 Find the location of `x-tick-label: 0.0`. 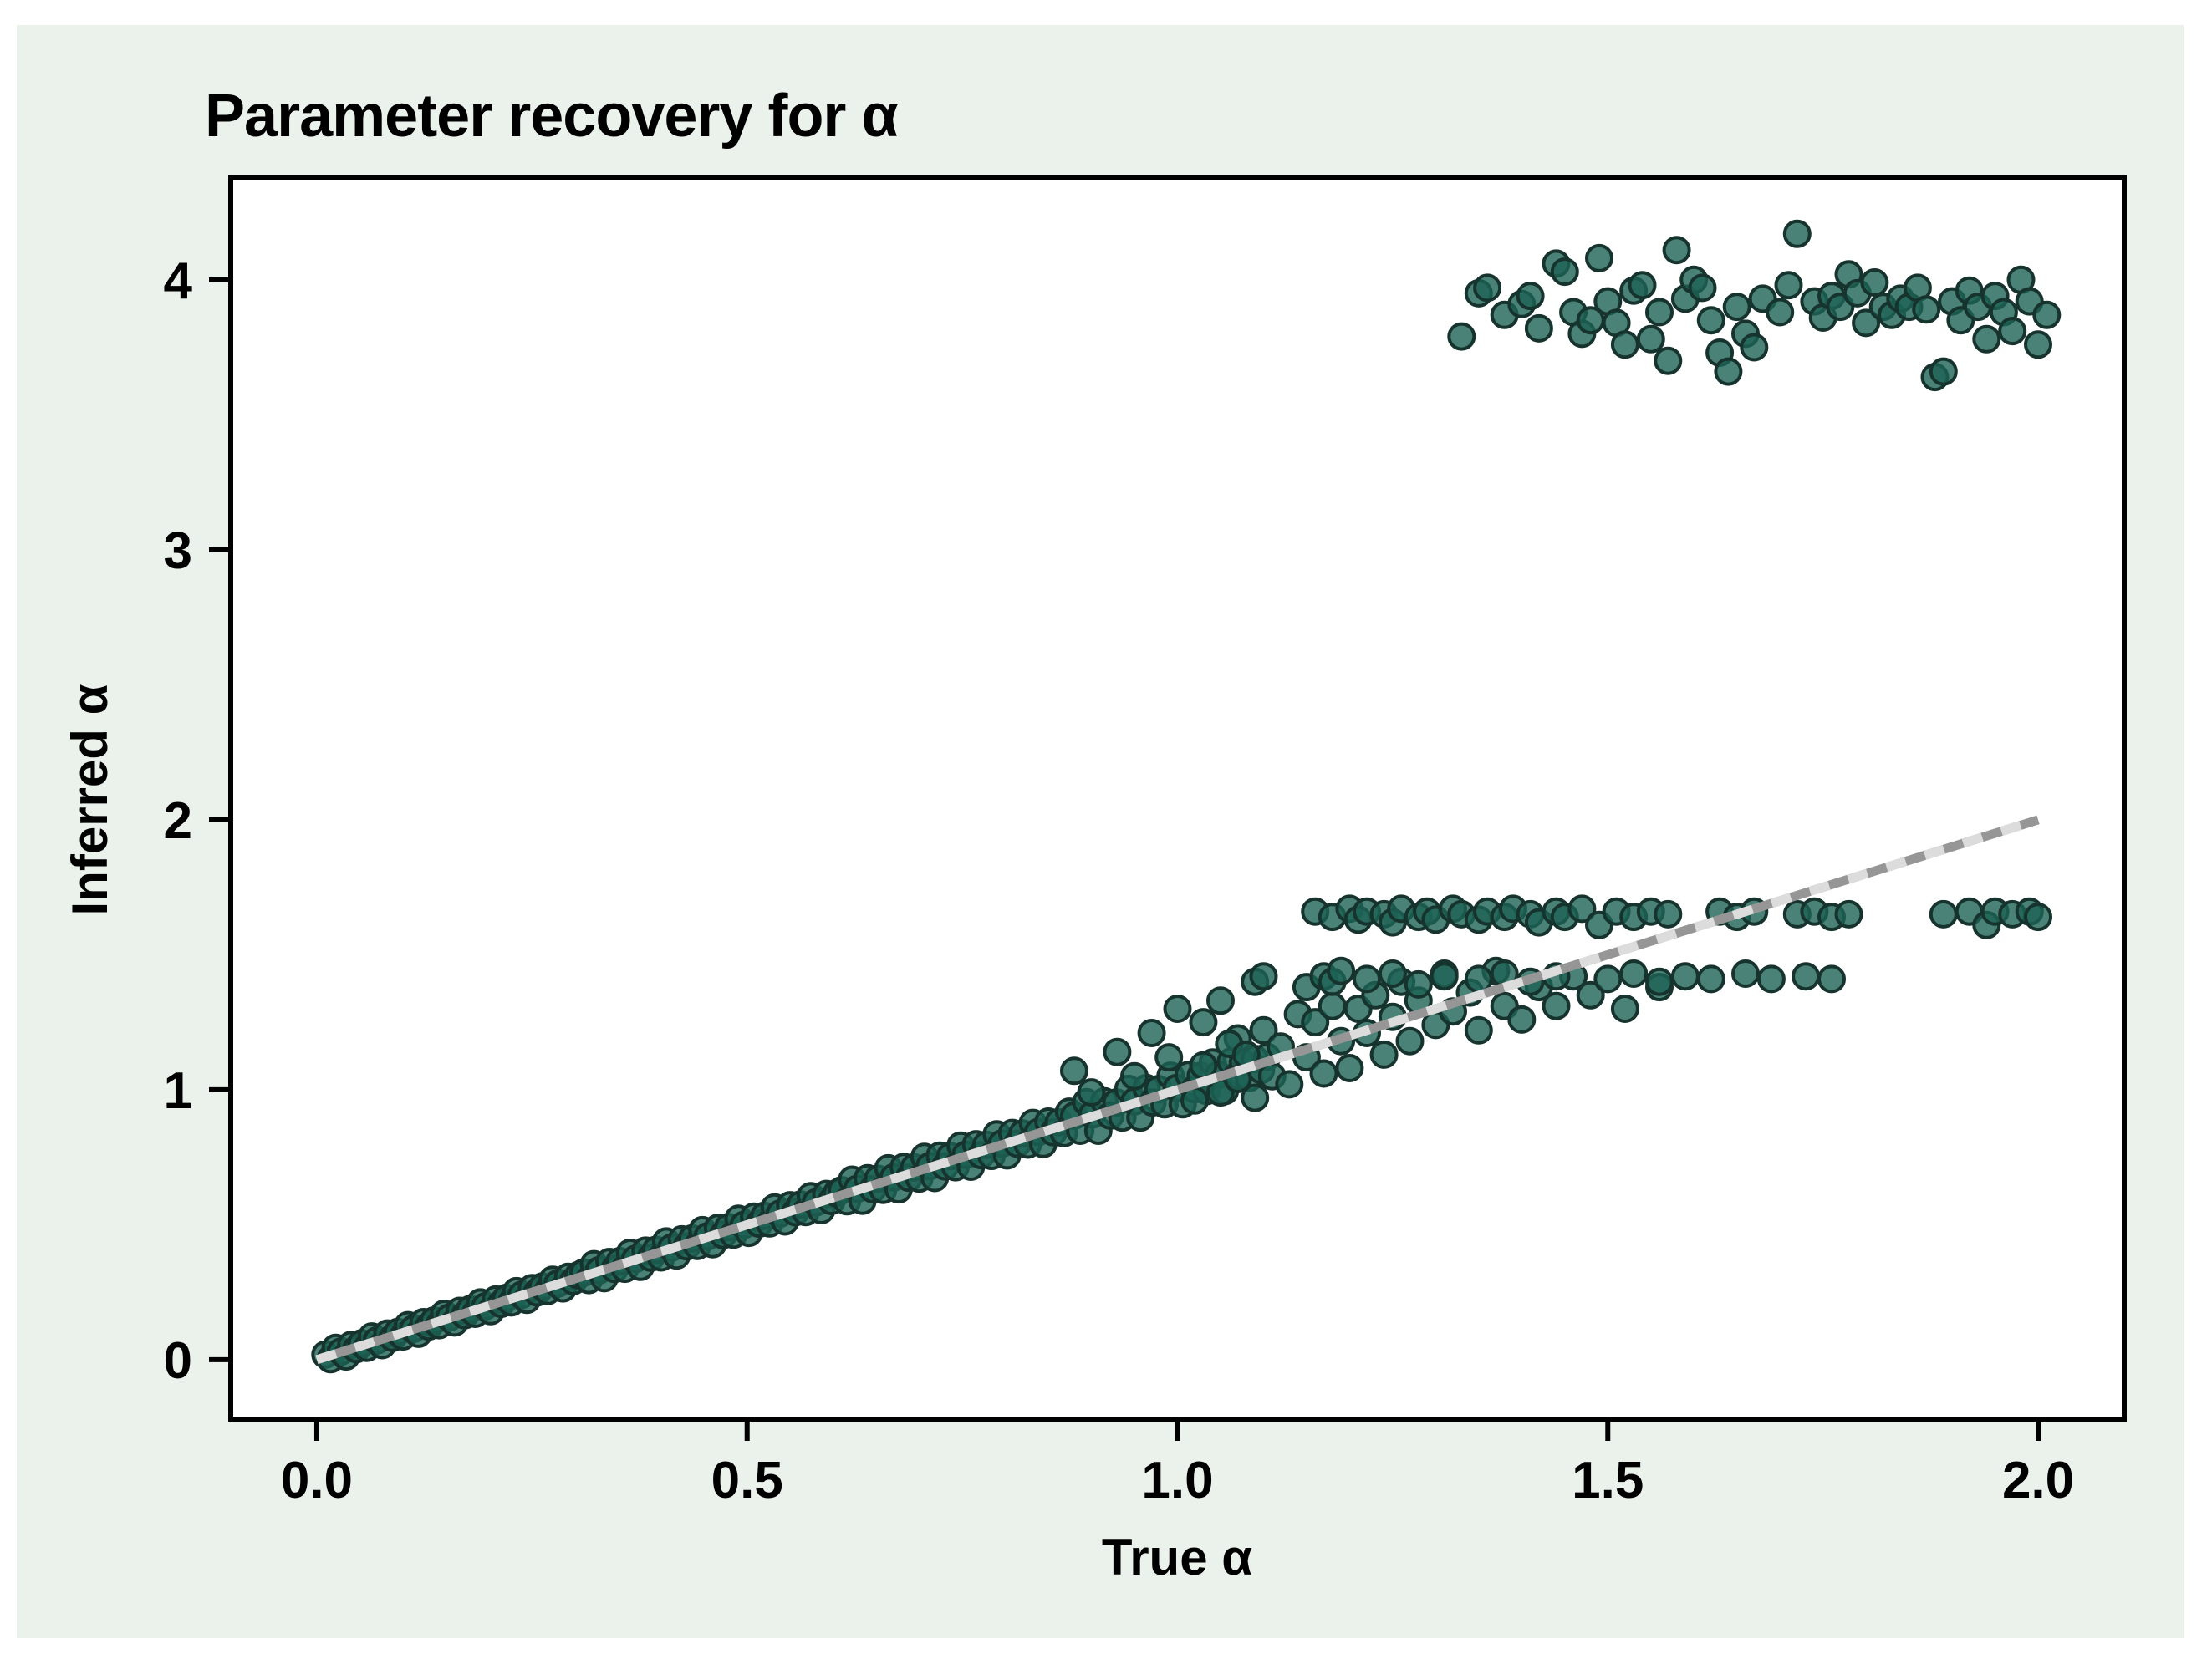

x-tick-label: 0.0 is located at coordinates (317, 1480).